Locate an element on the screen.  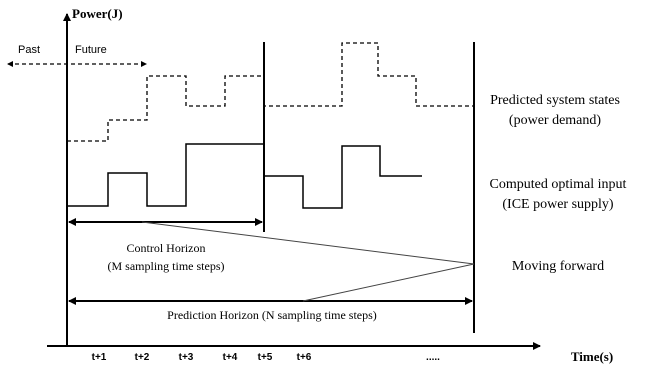
time-tick-label: t+4 is located at coordinates (230, 357).